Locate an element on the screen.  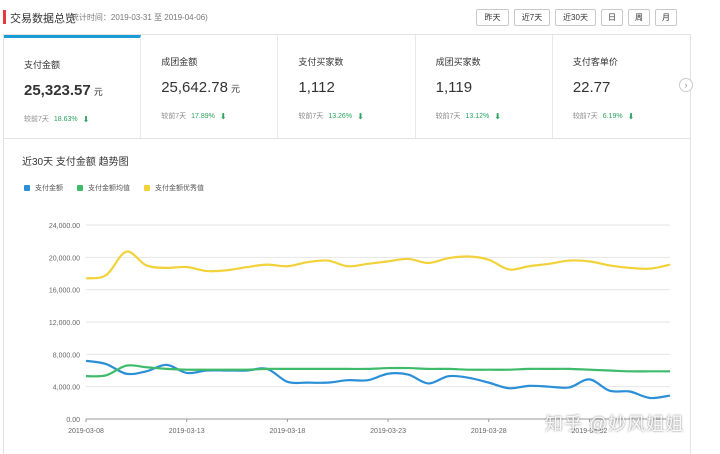
legend-item-excellent: 支付金额优秀值 is located at coordinates (174, 188).